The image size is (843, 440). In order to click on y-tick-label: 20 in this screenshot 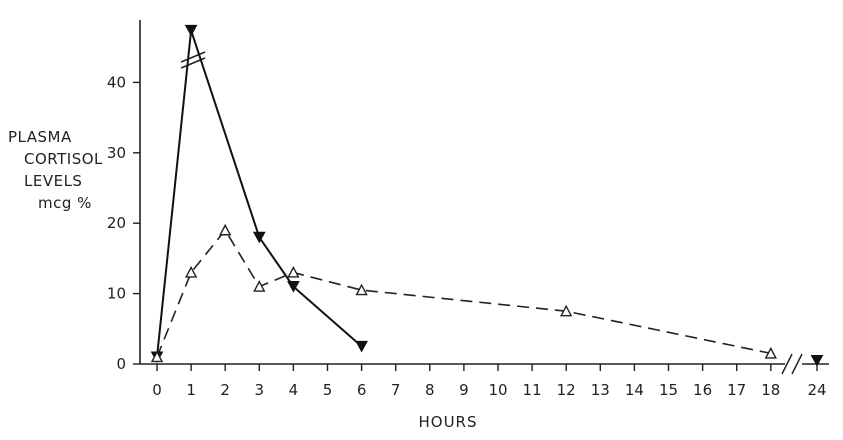, I will do `click(116, 223)`.